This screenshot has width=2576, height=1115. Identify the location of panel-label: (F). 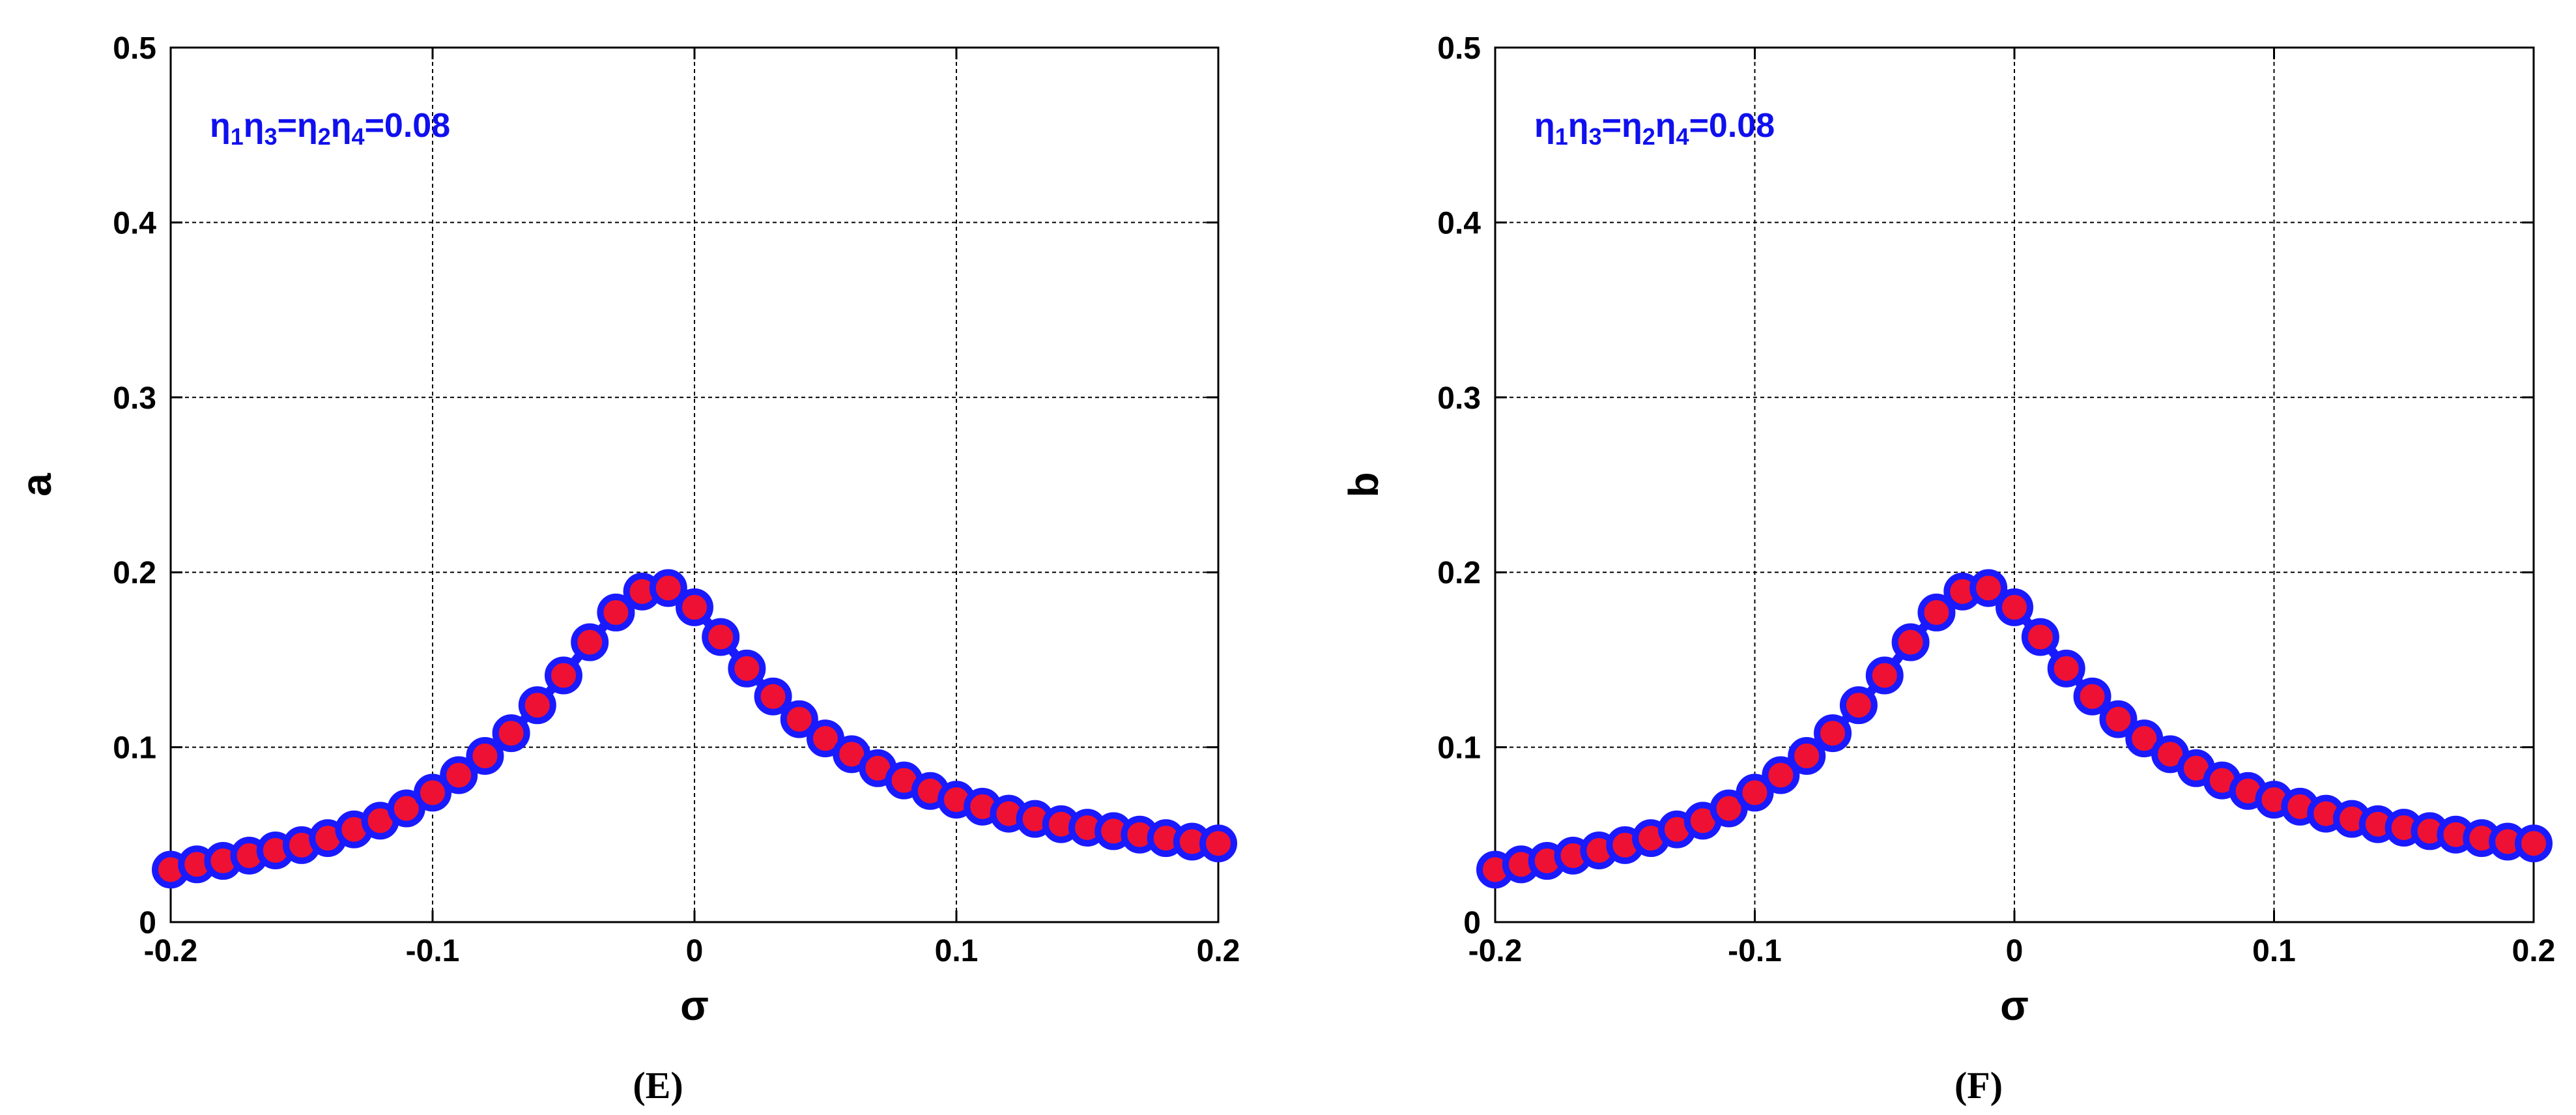
(1978, 1085).